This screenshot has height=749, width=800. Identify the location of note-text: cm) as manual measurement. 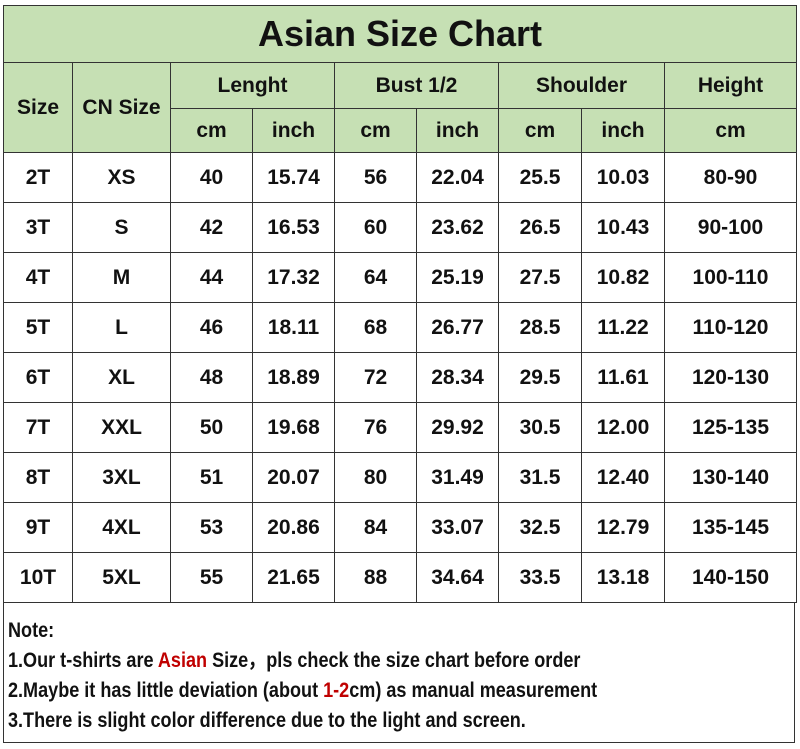
(473, 690).